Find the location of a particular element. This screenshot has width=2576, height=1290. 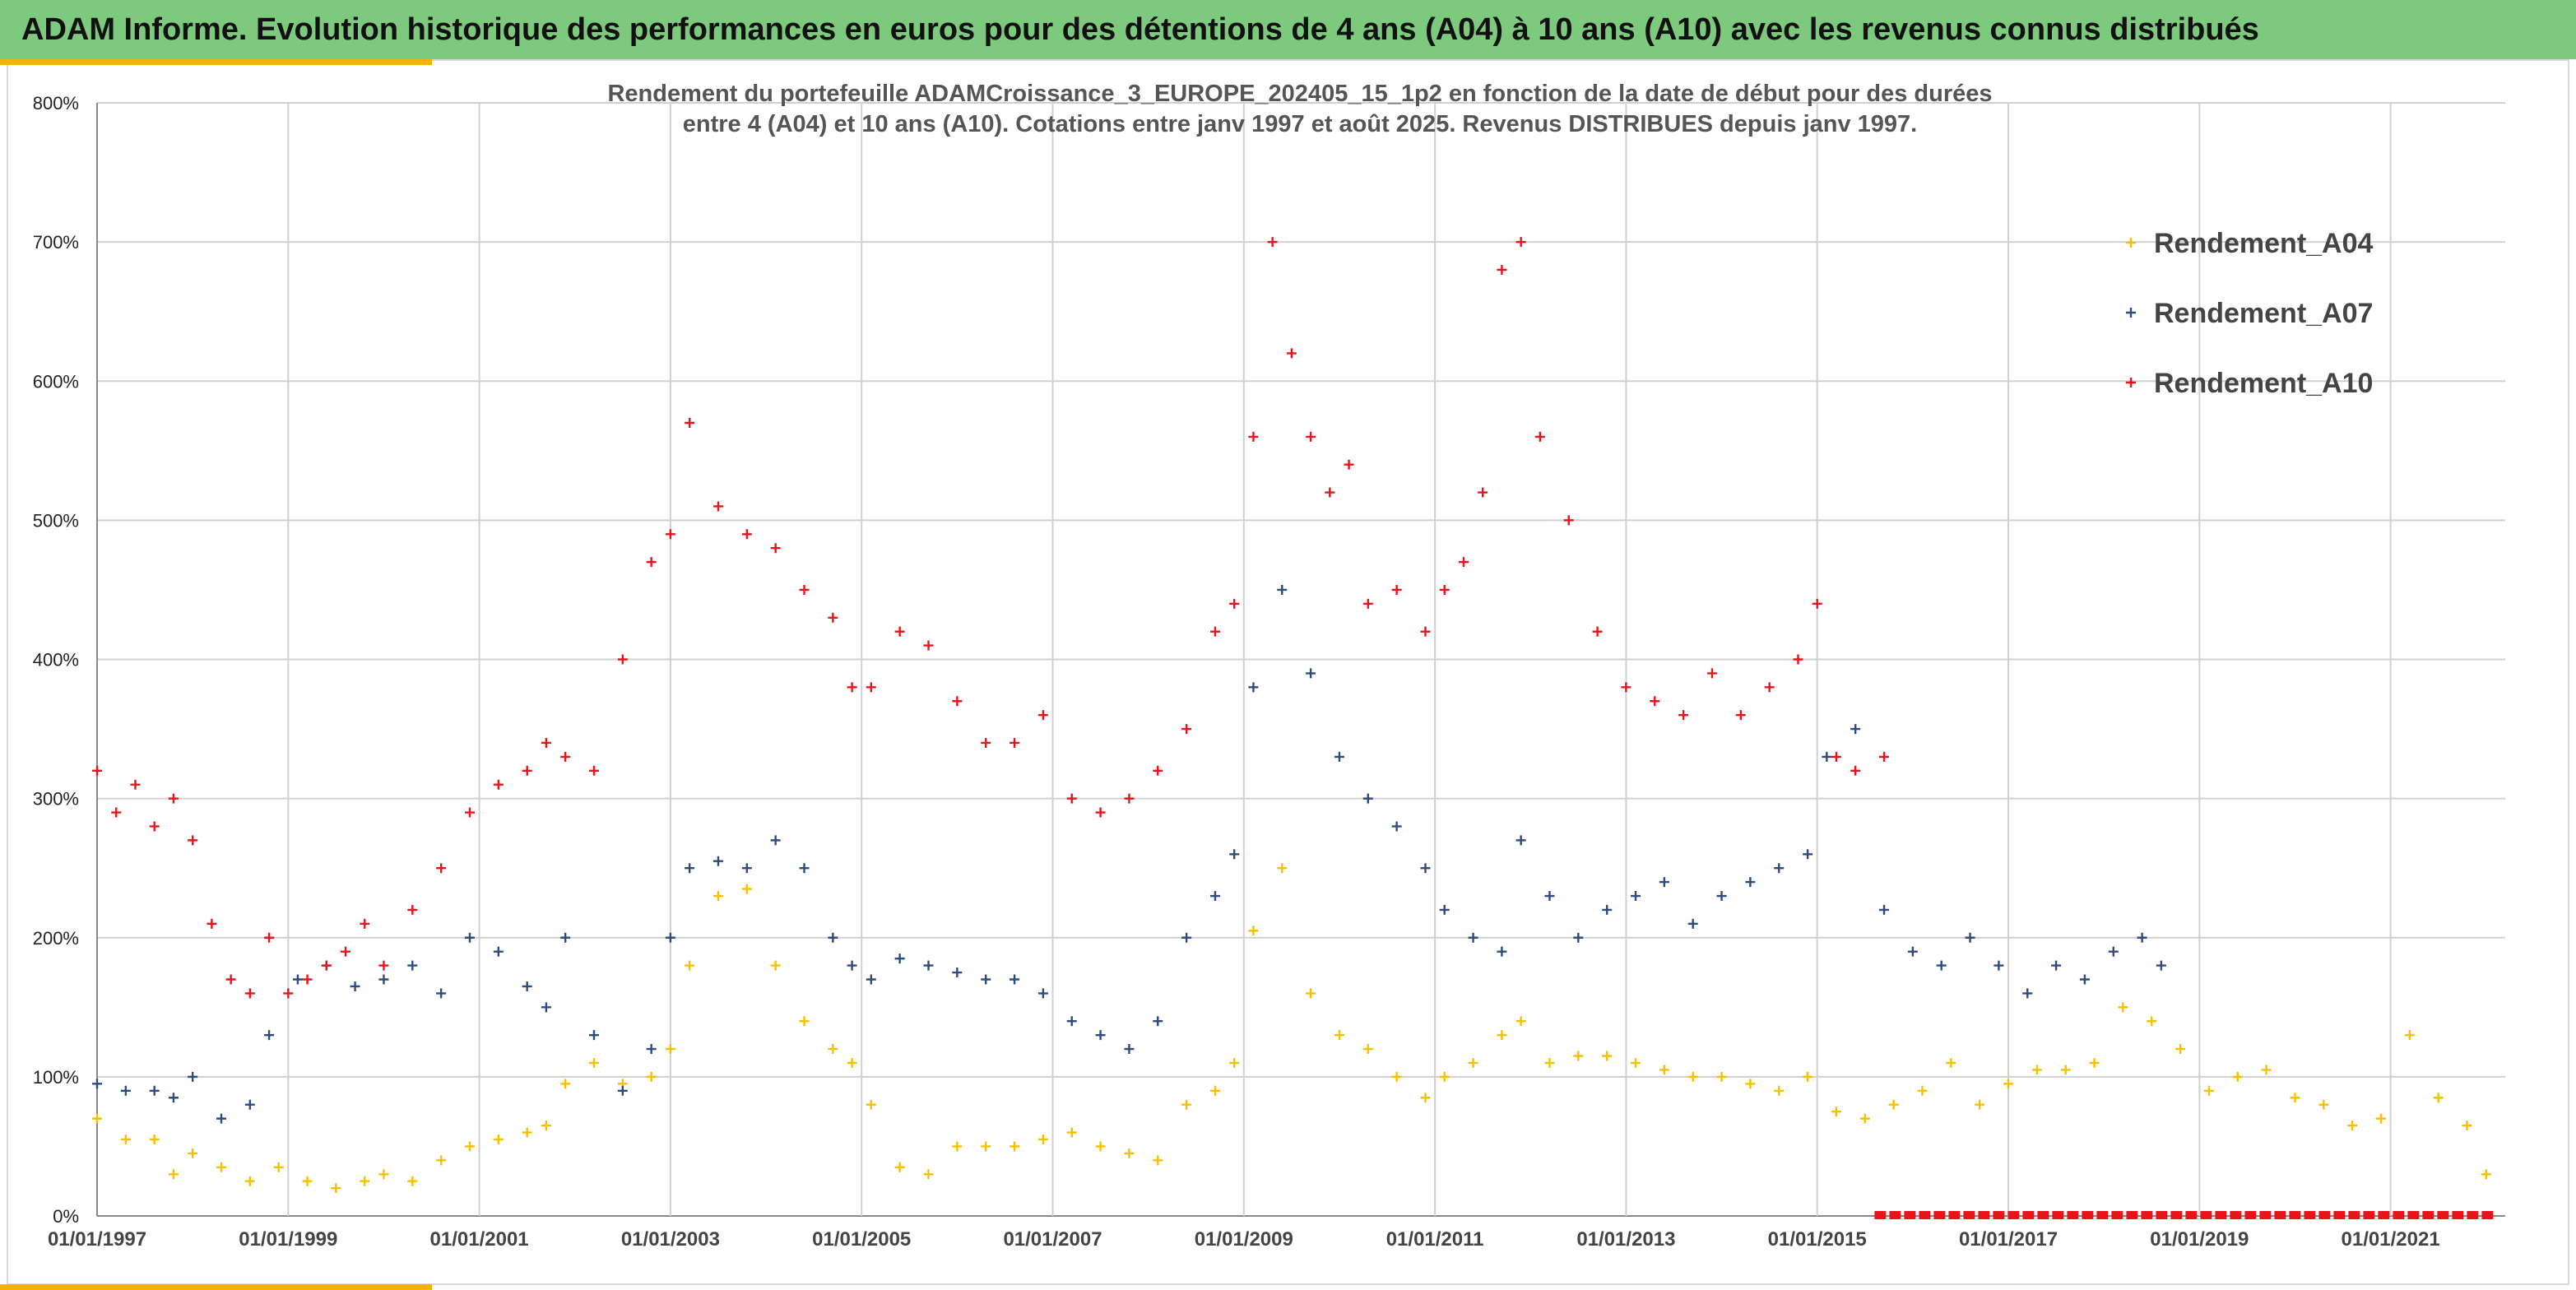

x-tick-label: 01/01/2013 is located at coordinates (1626, 1239).